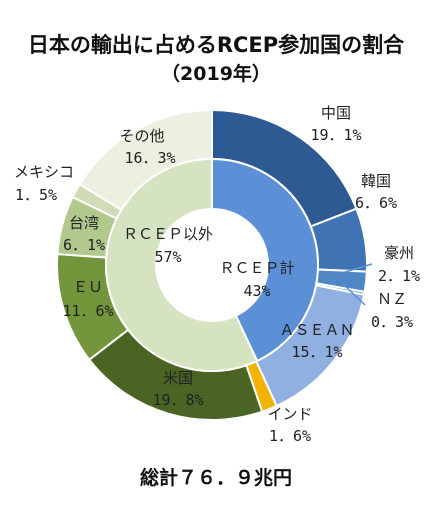 Image resolution: width=432 pixels, height=512 pixels. I want to click on korea-pct: 6．6%, so click(376, 203).